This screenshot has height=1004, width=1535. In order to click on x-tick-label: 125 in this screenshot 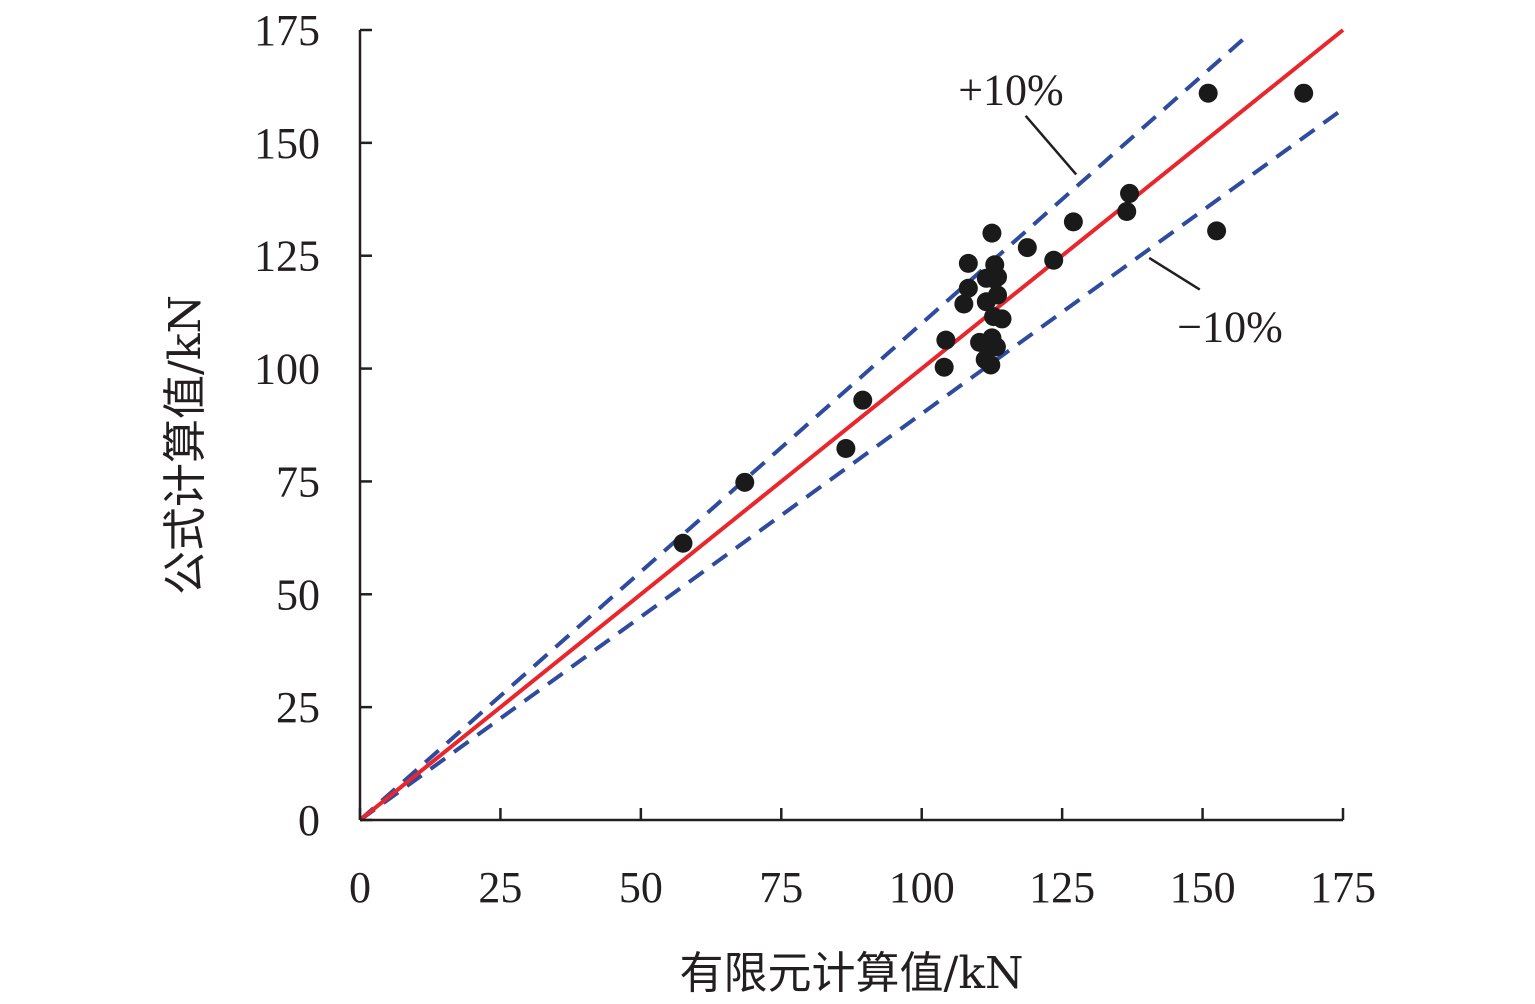, I will do `click(1062, 887)`.